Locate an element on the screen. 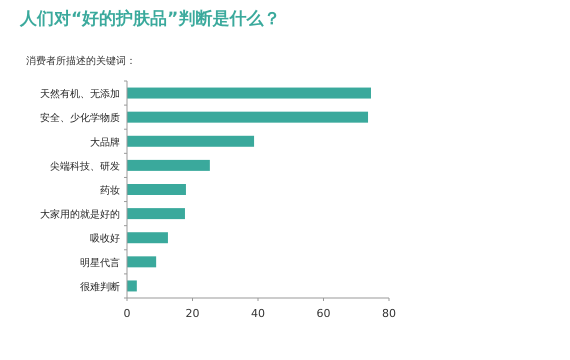  x-tick-label: 80 is located at coordinates (389, 313).